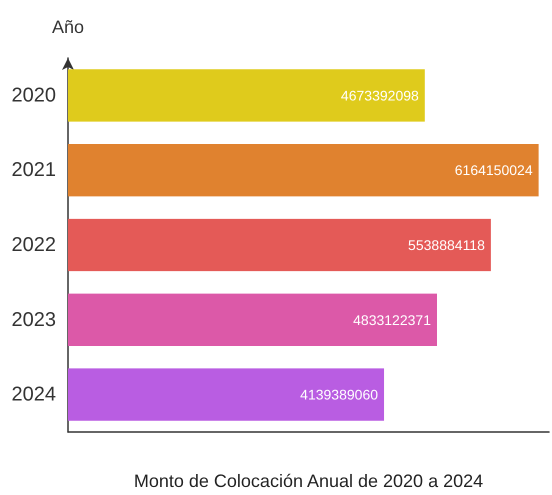  Describe the element at coordinates (34, 170) in the screenshot. I see `y-tick-label: 2021` at that location.